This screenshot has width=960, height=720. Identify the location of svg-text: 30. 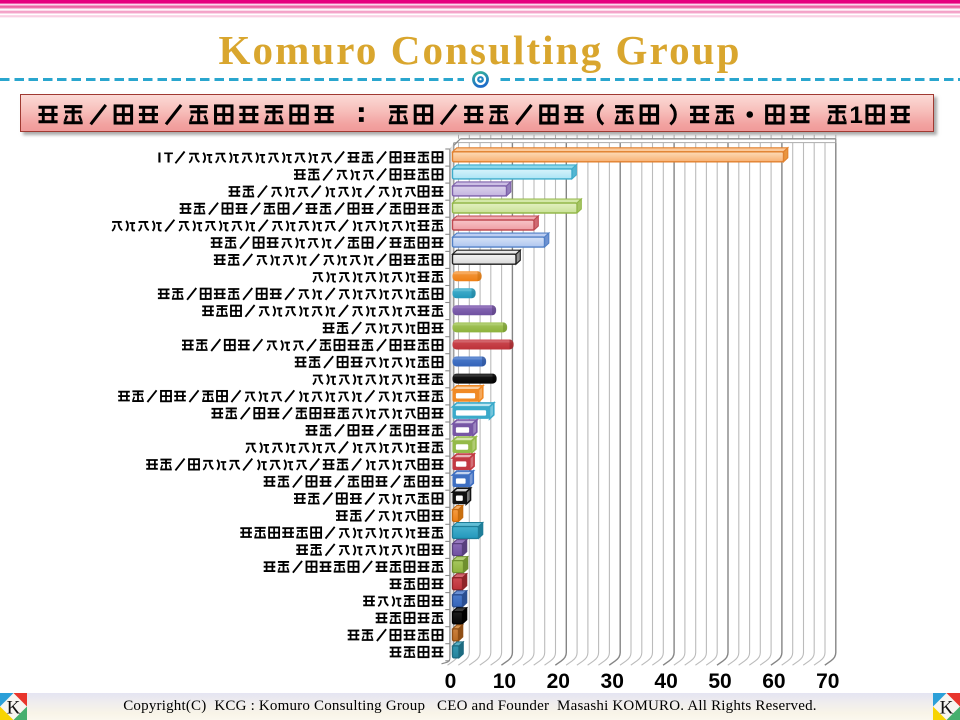
(612, 681).